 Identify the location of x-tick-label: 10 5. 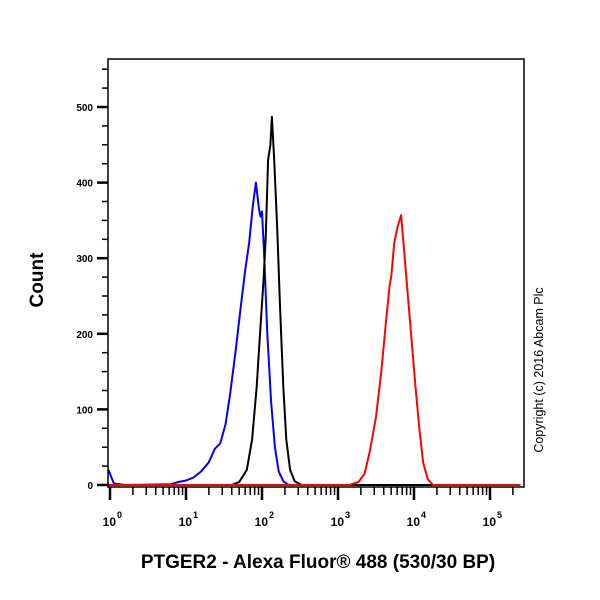
(492, 519).